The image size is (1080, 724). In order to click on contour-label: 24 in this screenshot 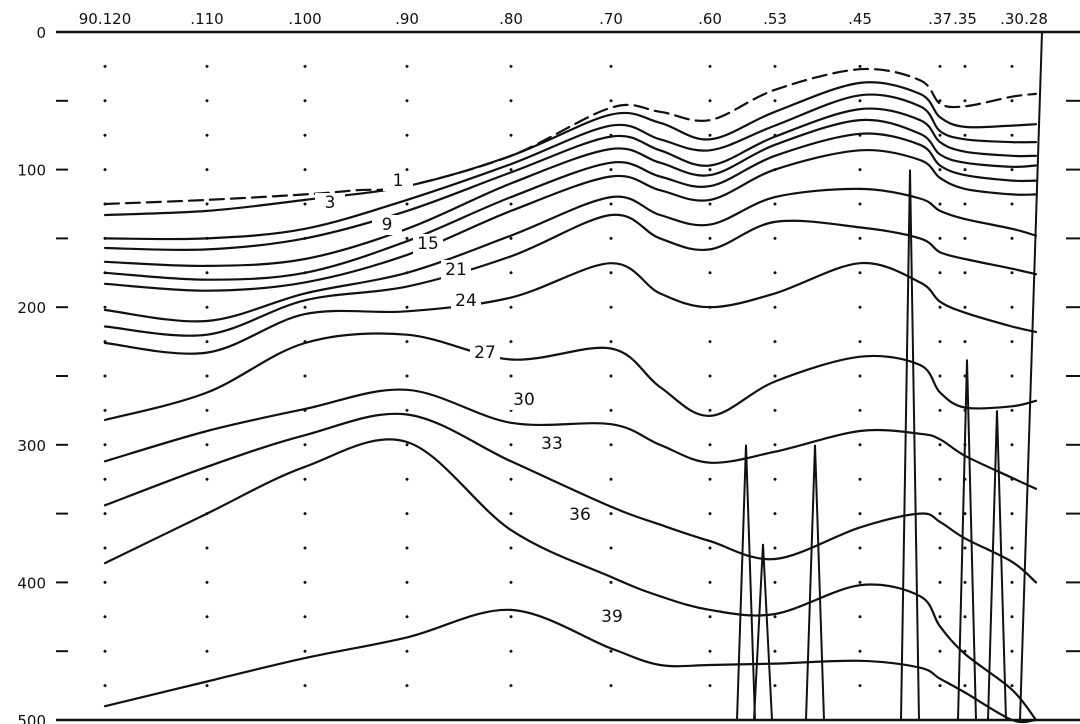, I will do `click(466, 301)`.